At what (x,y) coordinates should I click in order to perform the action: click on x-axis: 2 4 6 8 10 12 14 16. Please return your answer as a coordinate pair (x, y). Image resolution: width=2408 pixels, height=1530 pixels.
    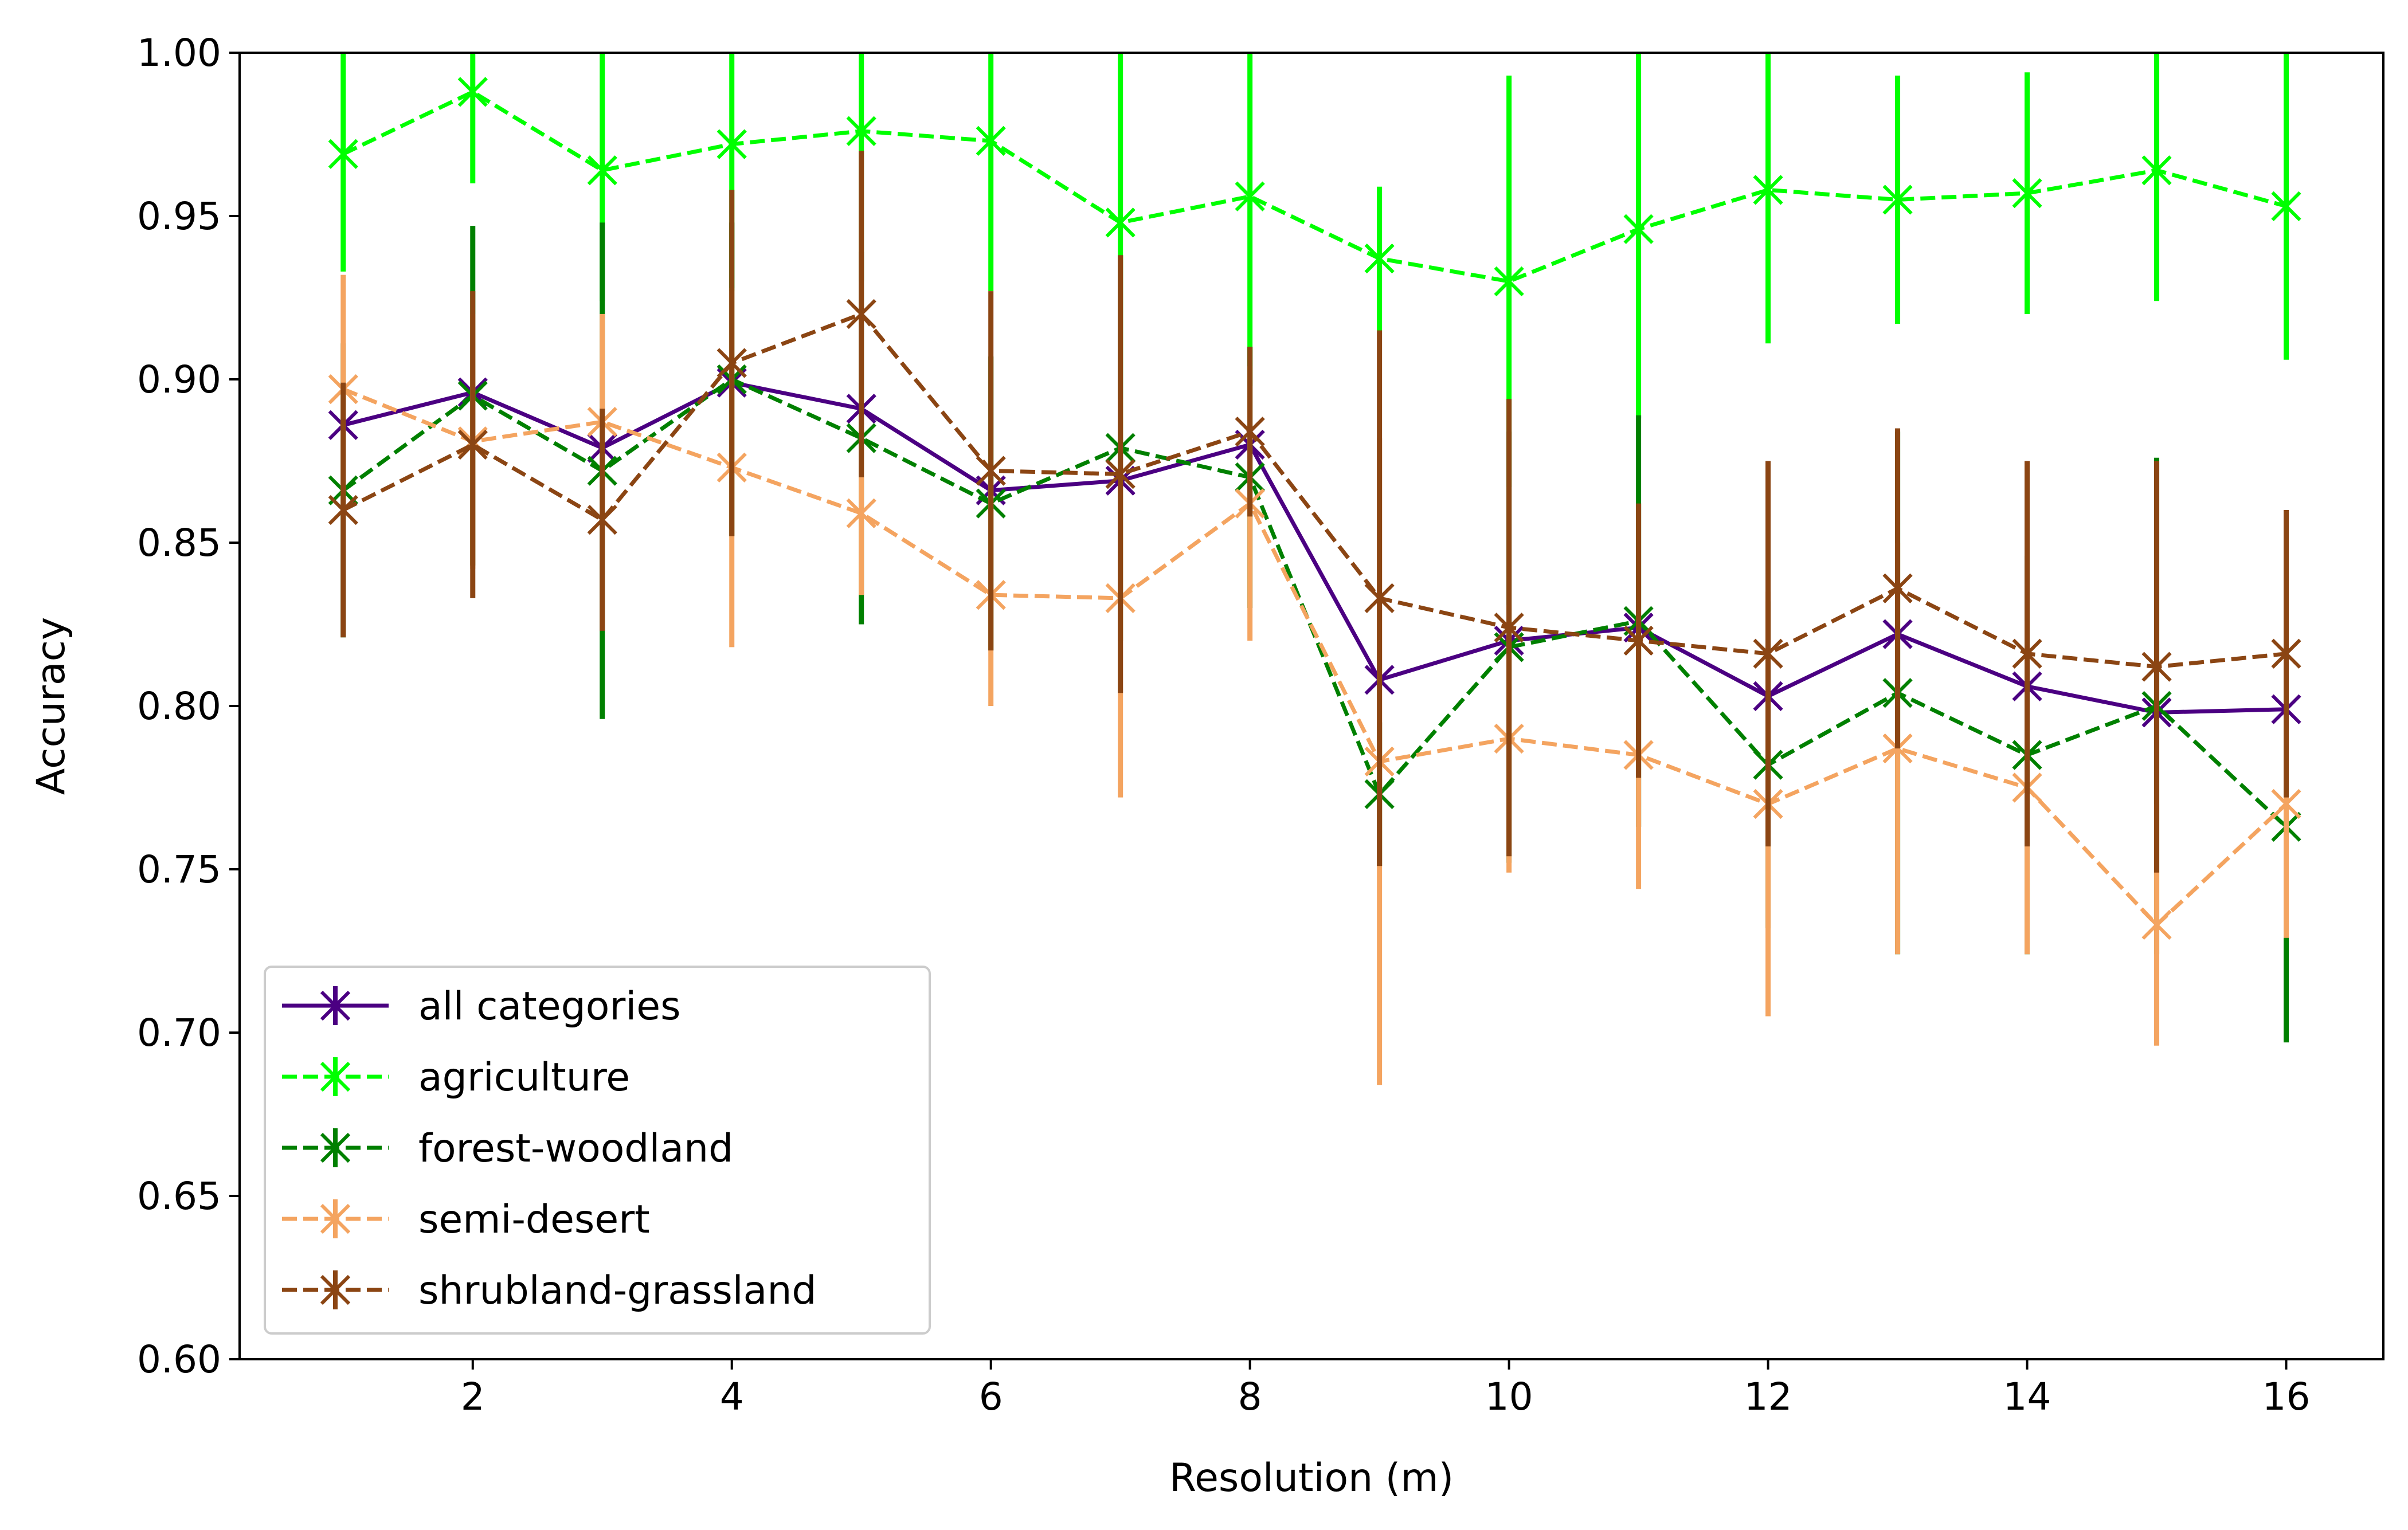
    Looking at the image, I should click on (1386, 1389).